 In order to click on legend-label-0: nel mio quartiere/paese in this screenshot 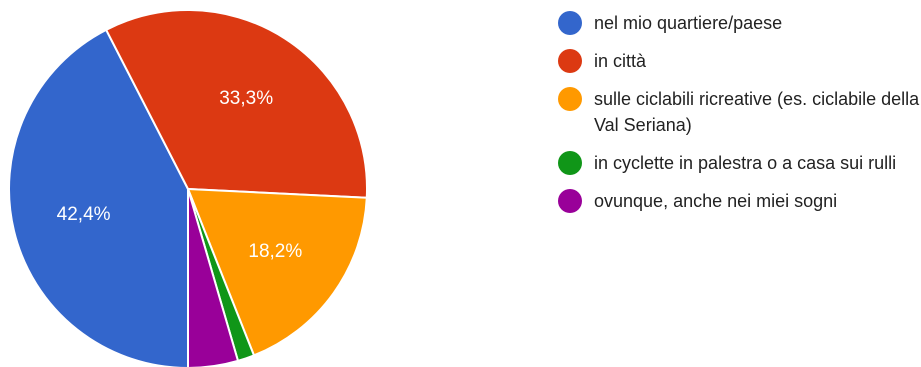, I will do `click(688, 23)`.